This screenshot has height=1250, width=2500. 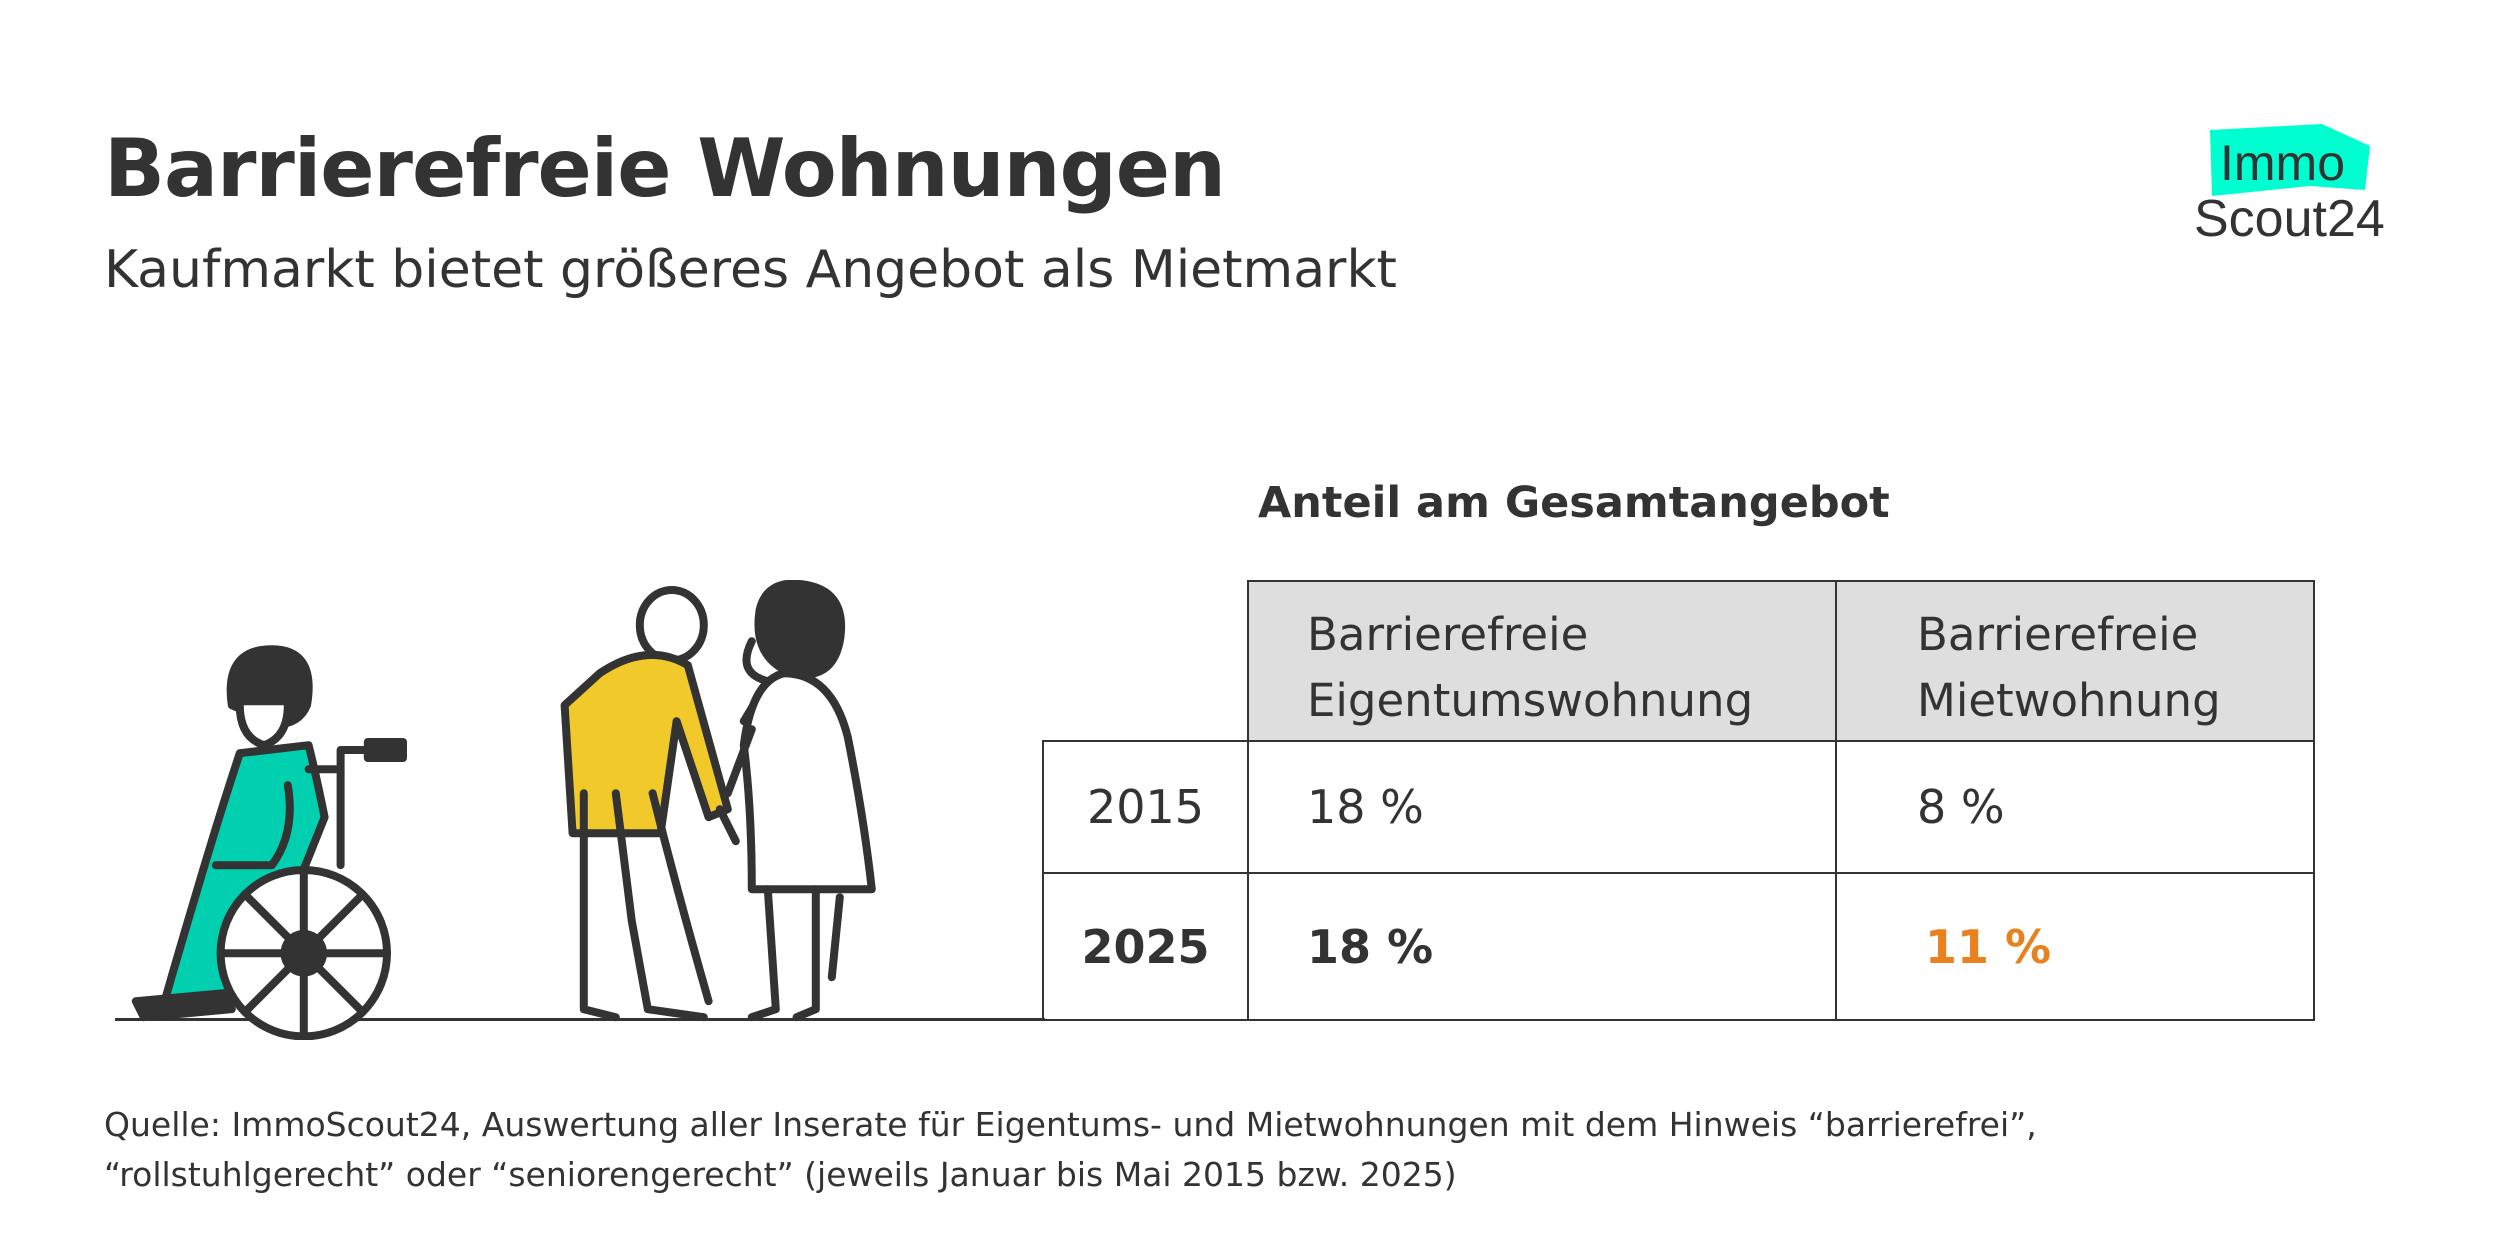 I want to click on column-header-miete: Barrierefreie Mietwohnung, so click(x=2075, y=661).